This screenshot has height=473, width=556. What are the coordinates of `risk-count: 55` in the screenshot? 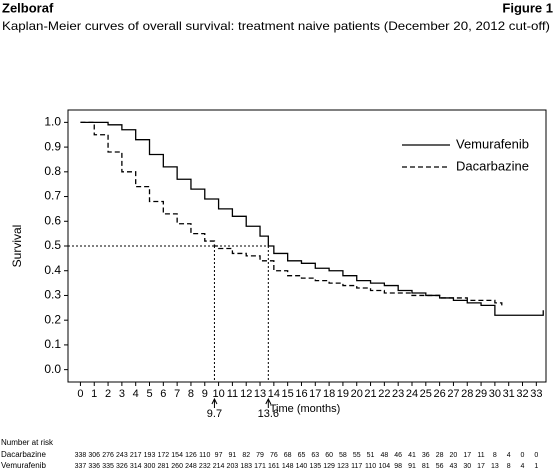 It's located at (357, 455).